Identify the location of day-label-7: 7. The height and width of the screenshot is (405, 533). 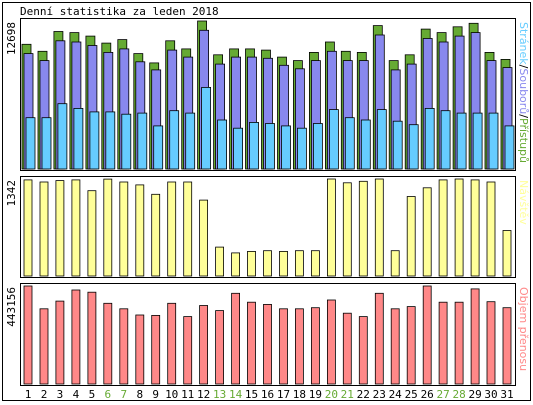
(123, 394).